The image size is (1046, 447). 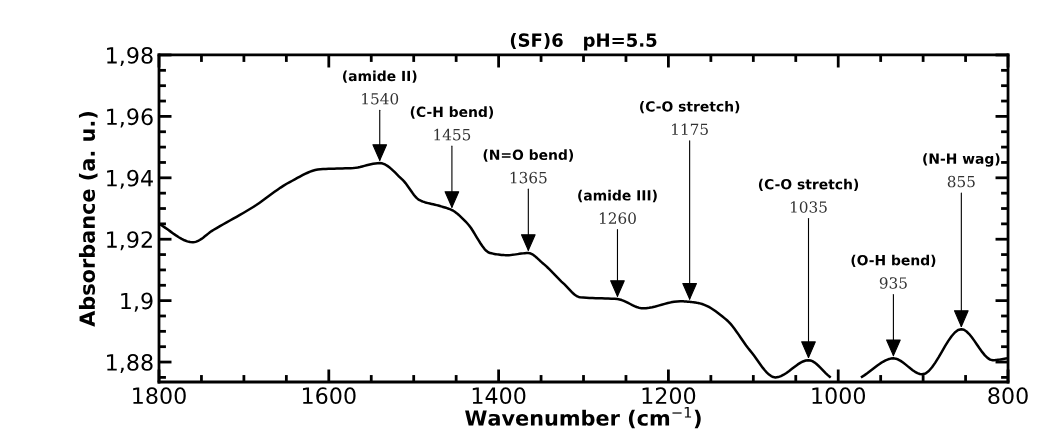 I want to click on x-tick-label: 1800, so click(x=159, y=396).